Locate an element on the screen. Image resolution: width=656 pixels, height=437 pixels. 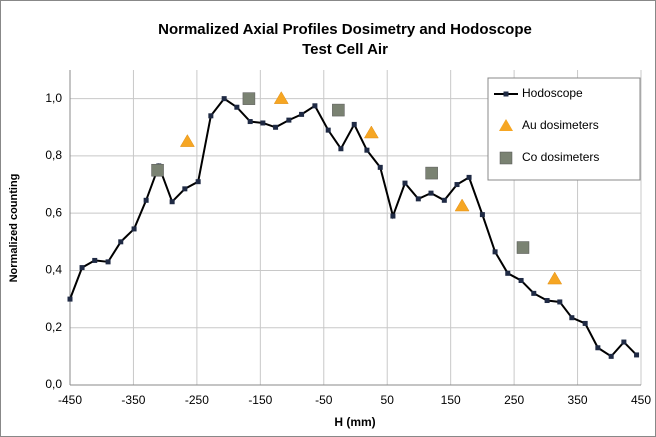
x-tick-label: 250 is located at coordinates (514, 400).